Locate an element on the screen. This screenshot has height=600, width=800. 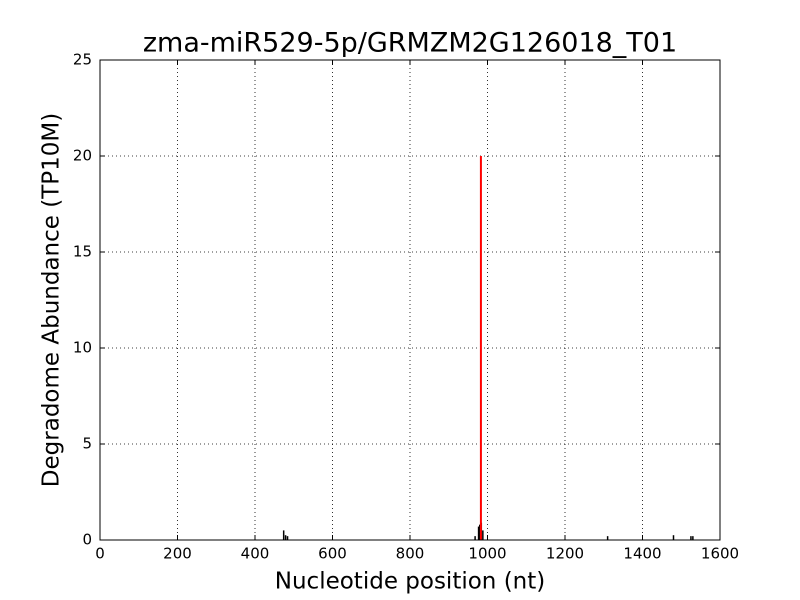
x-tick-label: 800 is located at coordinates (410, 554).